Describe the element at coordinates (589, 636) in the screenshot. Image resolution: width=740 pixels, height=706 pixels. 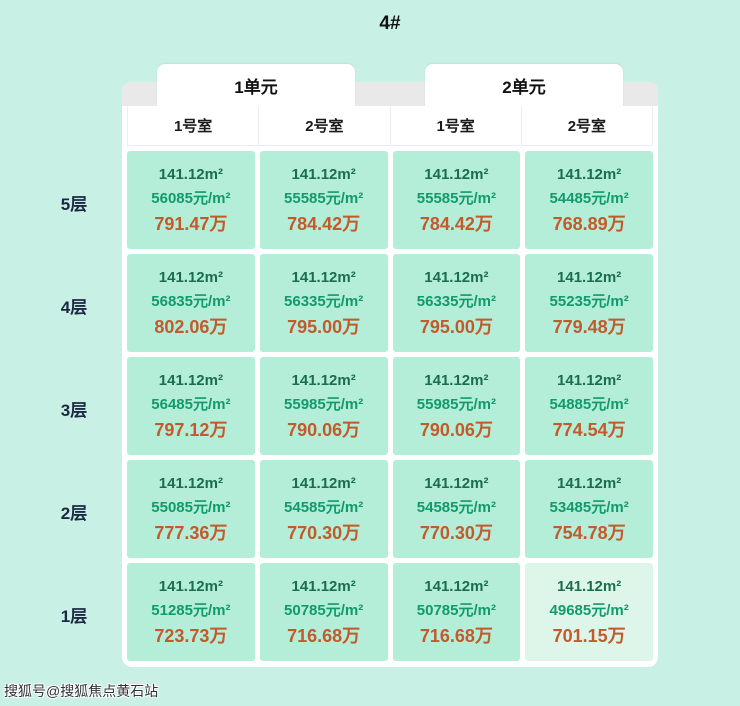
I see `cell-total-price: 701.15万` at that location.